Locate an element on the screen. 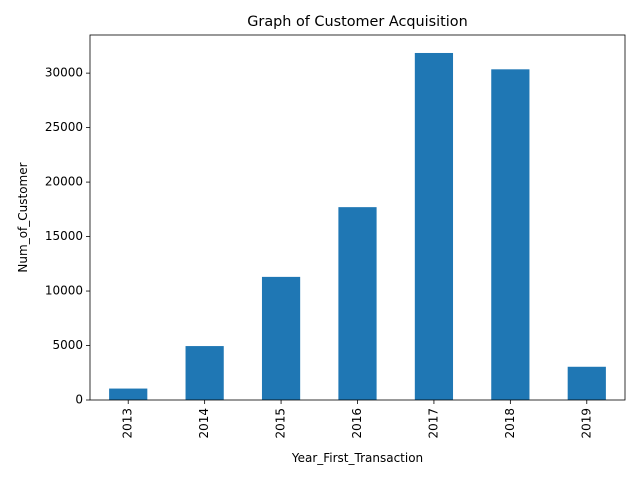 This screenshot has width=640, height=480. bar-2019 is located at coordinates (586, 383).